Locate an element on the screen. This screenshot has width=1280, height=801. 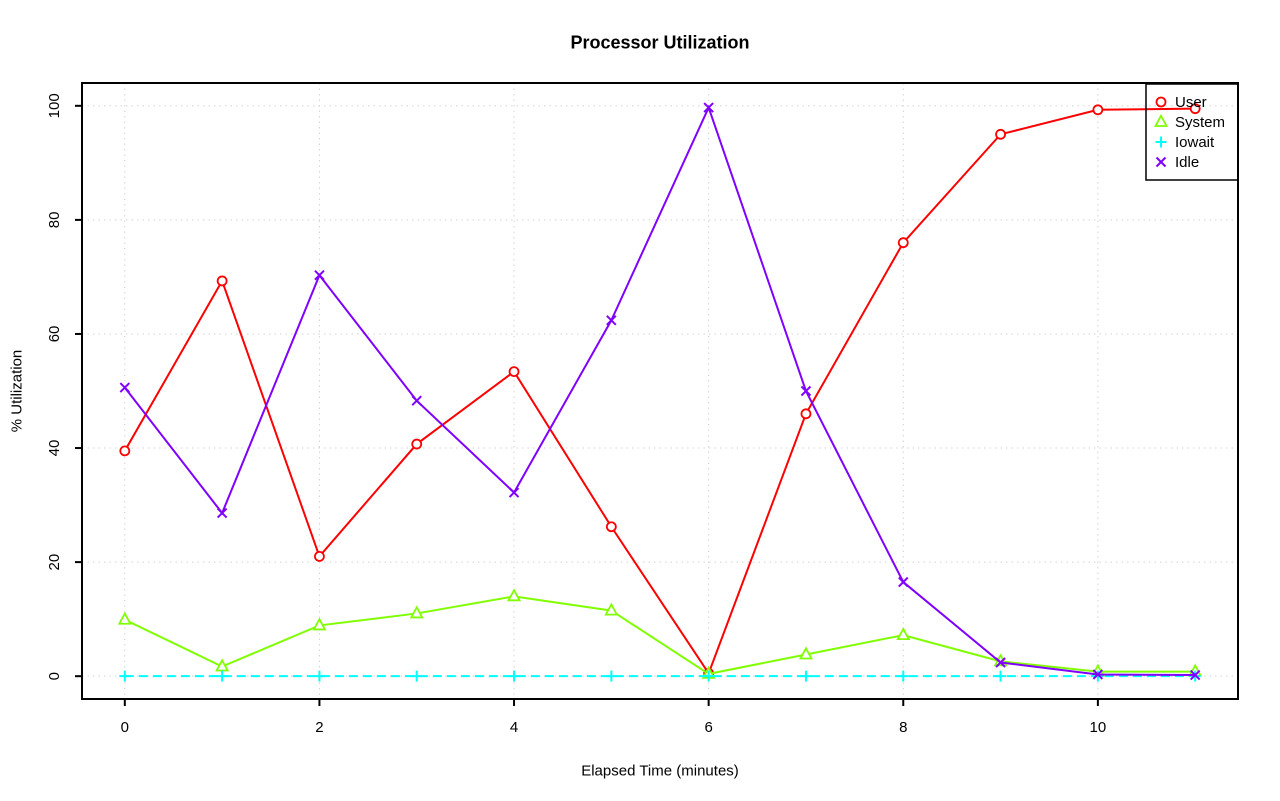
series-line-system is located at coordinates (660, 635).